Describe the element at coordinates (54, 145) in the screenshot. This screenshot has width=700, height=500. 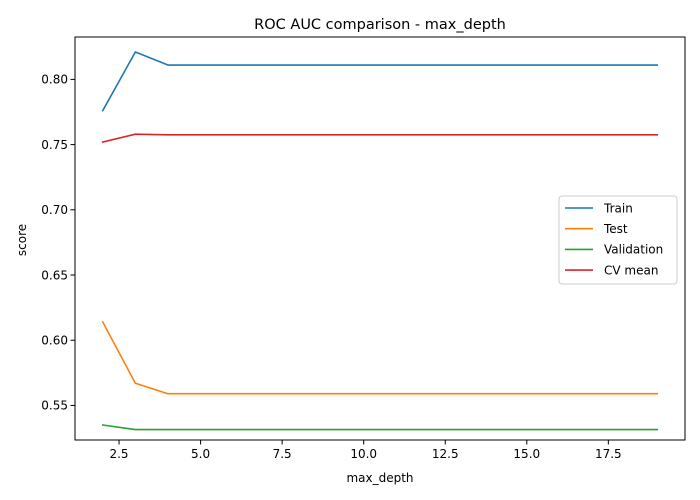
I see `y-tick-label: 0.75` at that location.